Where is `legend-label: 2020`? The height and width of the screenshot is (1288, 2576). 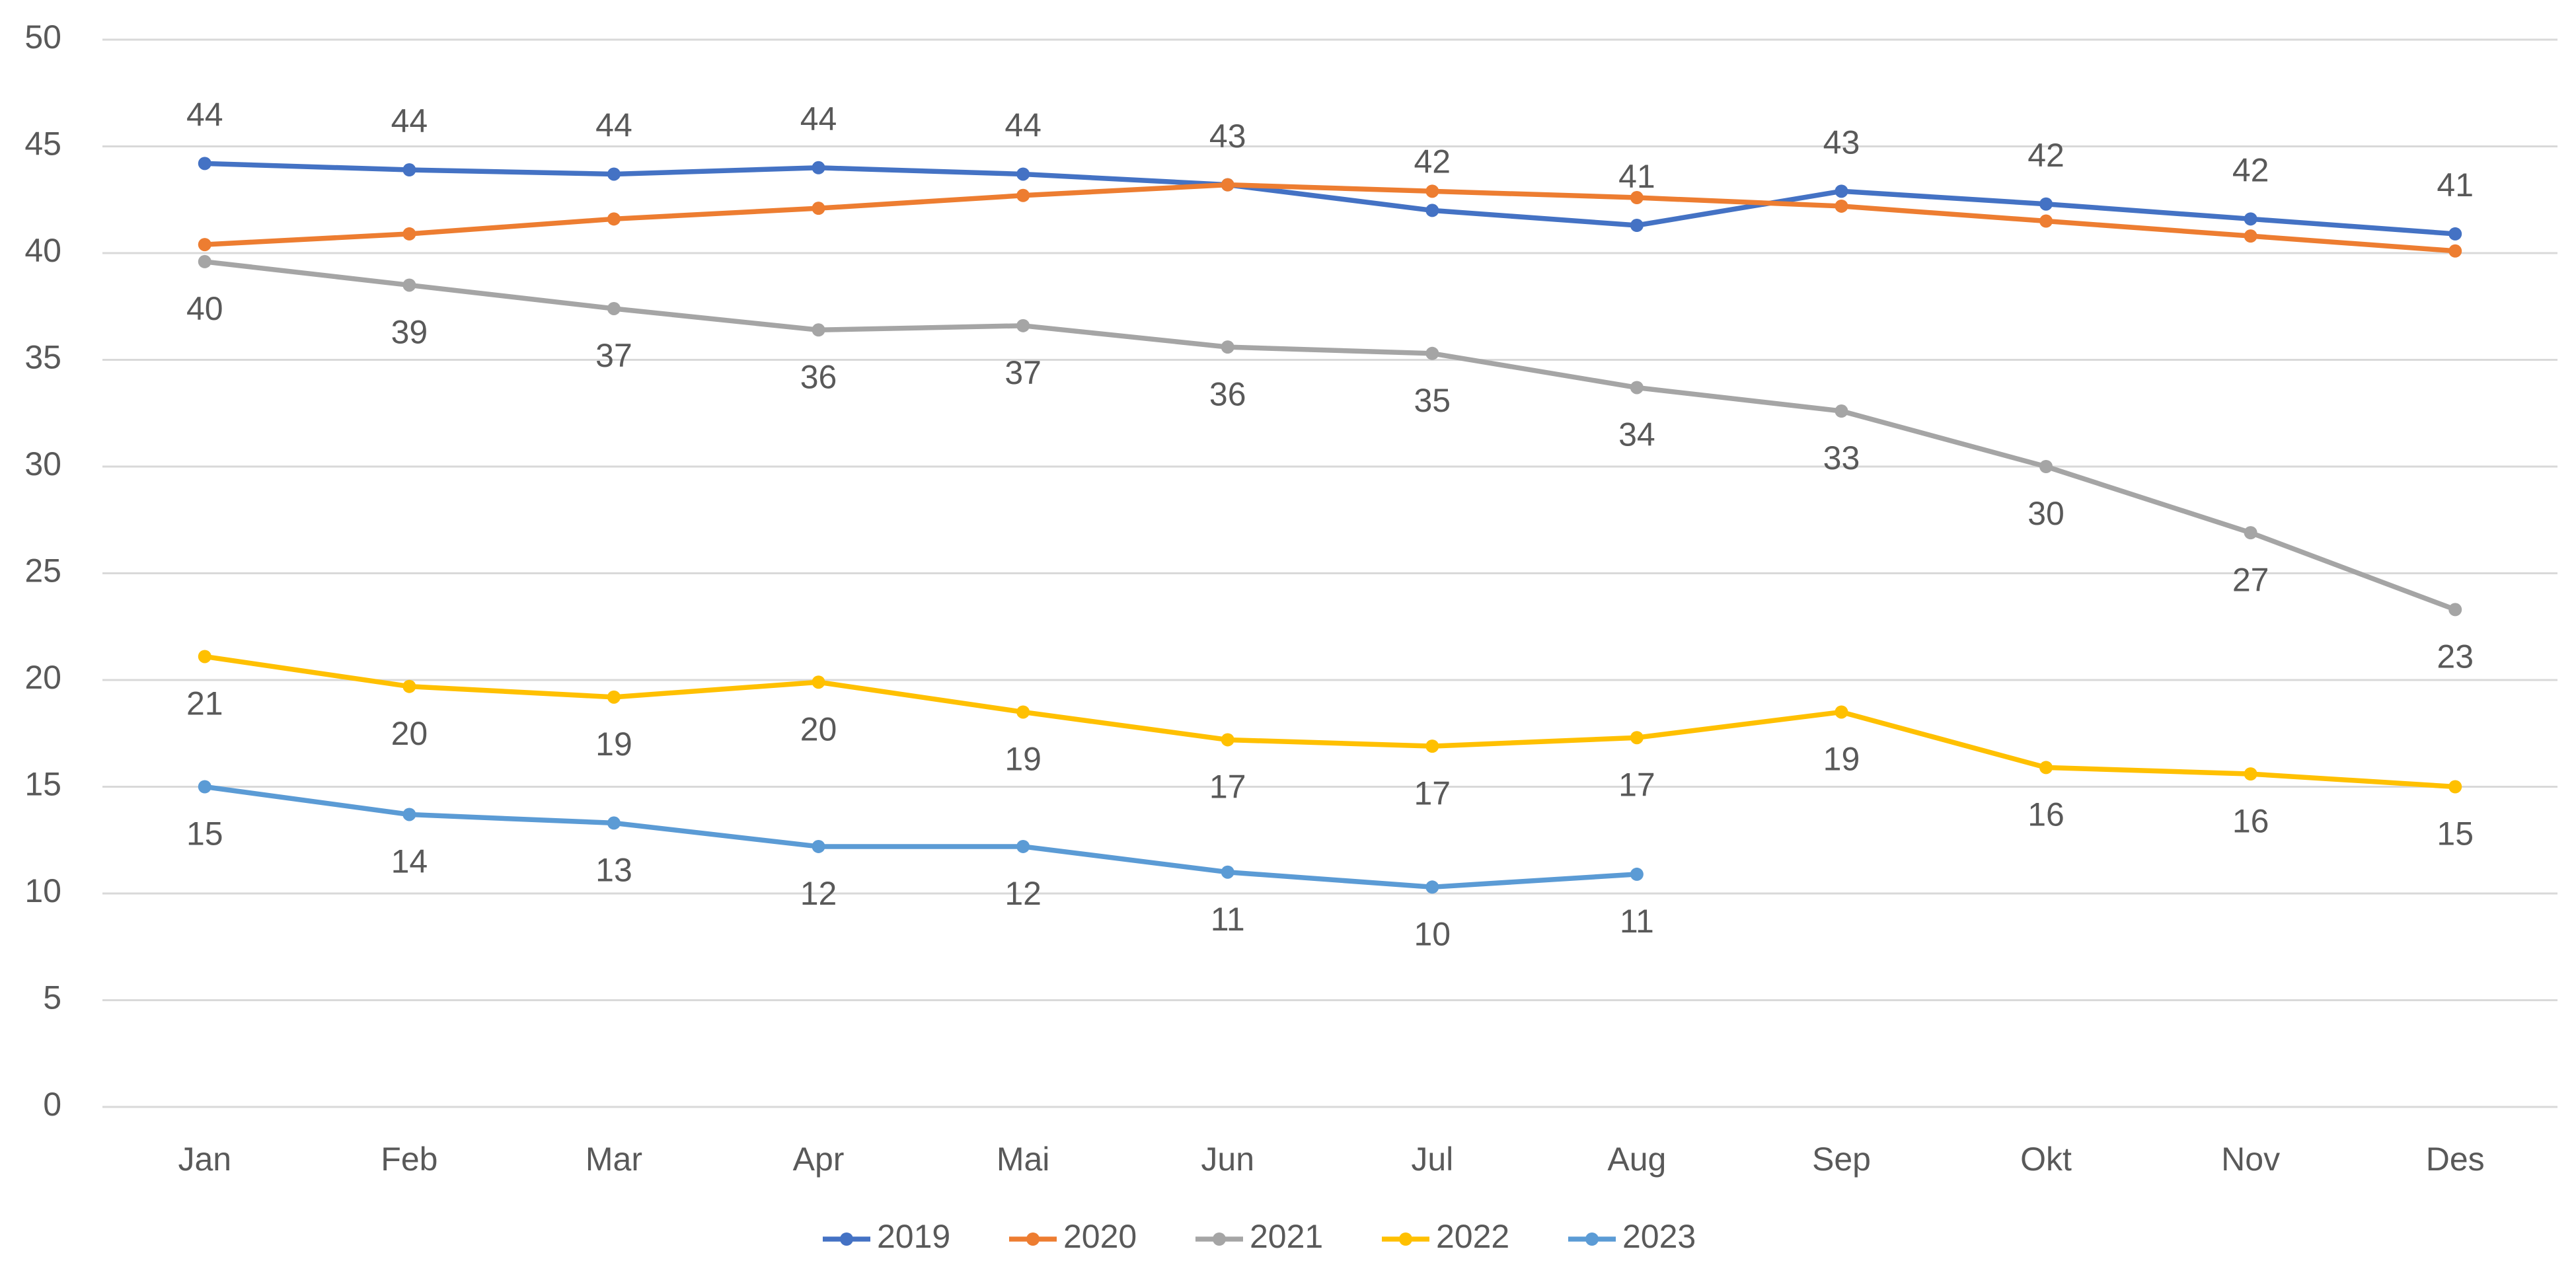
legend-label: 2020 is located at coordinates (1100, 1236).